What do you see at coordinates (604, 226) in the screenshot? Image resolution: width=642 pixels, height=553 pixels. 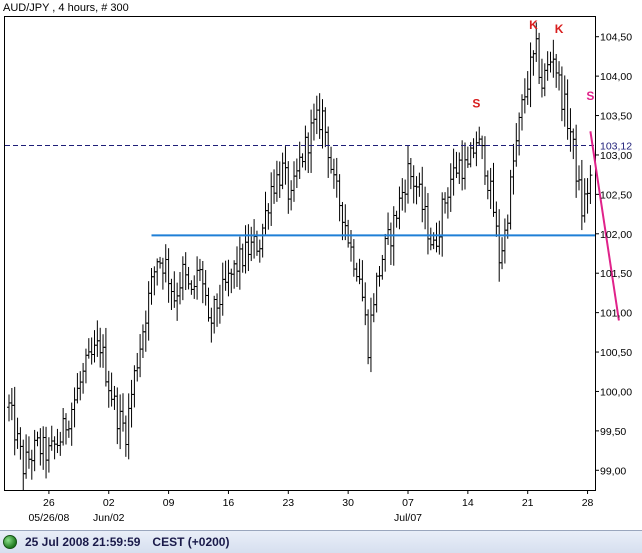 I see `trend-line` at bounding box center [604, 226].